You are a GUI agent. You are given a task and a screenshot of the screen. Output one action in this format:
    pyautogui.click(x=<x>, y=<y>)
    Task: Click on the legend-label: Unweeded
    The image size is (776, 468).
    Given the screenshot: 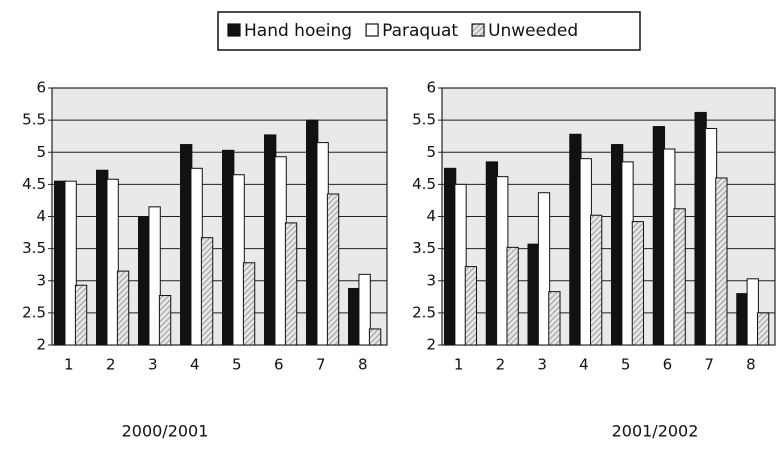 What is the action you would take?
    pyautogui.click(x=533, y=31)
    